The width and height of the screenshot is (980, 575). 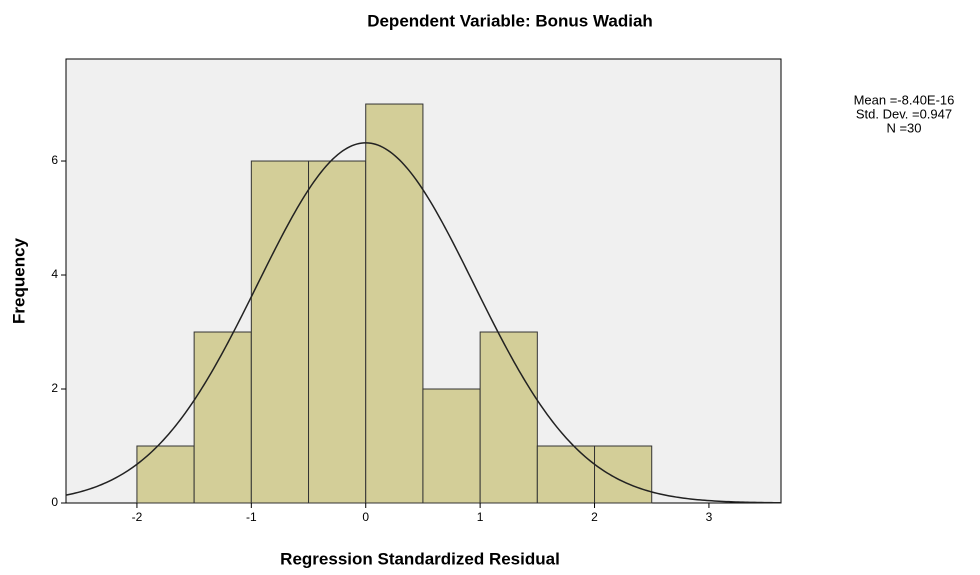 I want to click on x-tick-label: 2, so click(x=594, y=517).